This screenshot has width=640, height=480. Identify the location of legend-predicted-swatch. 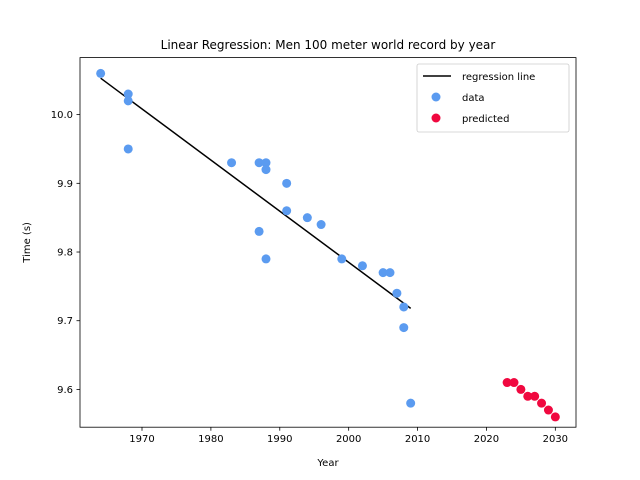
(436, 118).